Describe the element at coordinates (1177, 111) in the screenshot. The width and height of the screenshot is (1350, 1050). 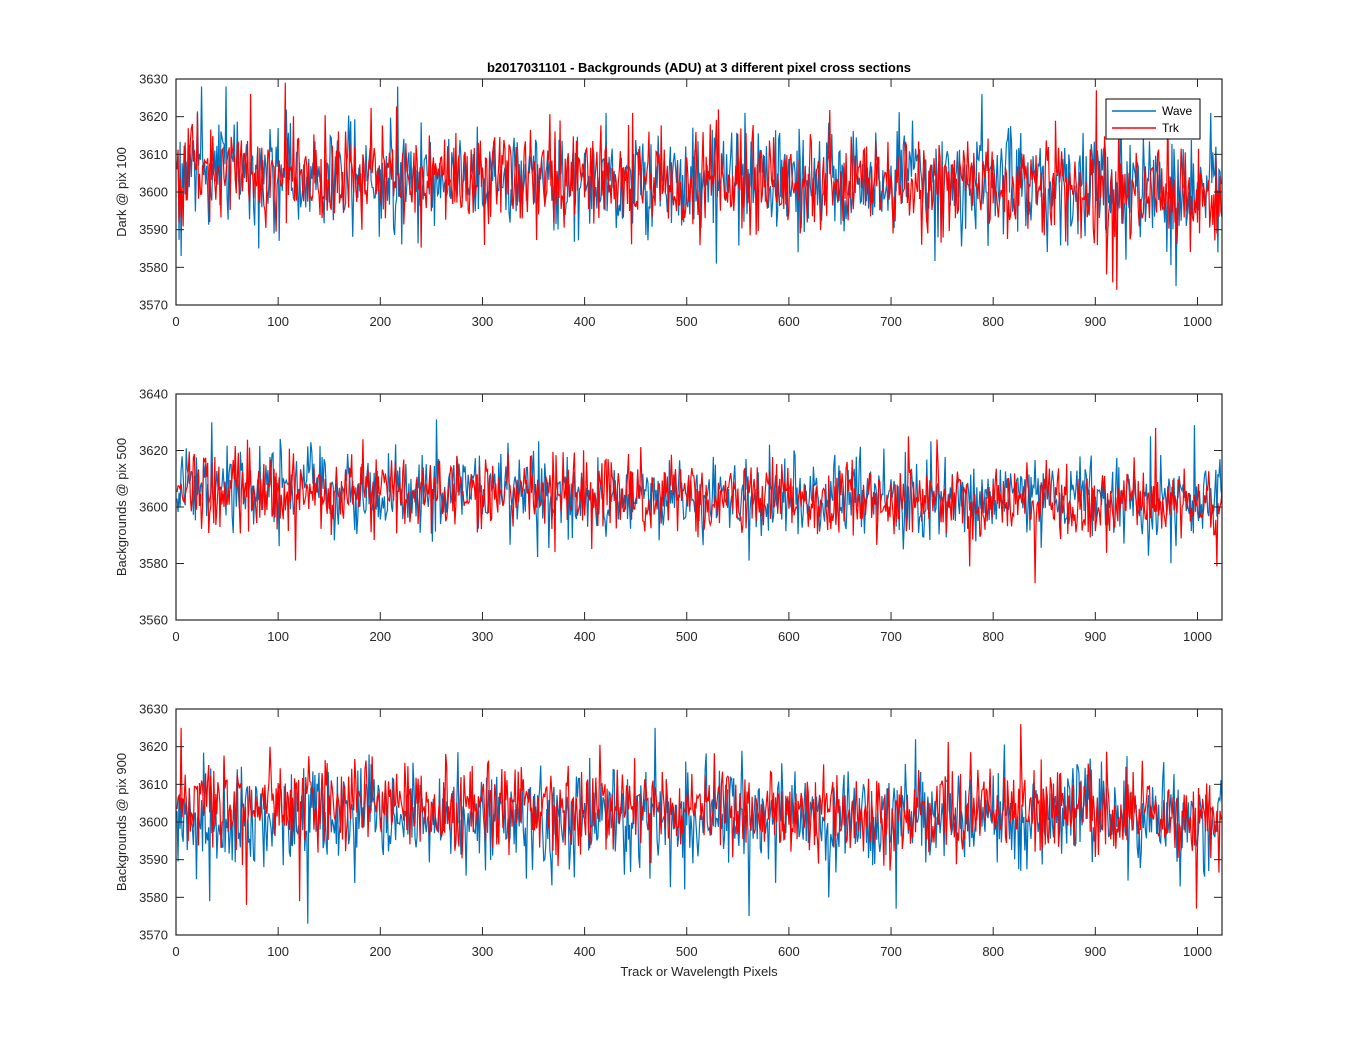
I see `legend-label-wave: Wave` at that location.